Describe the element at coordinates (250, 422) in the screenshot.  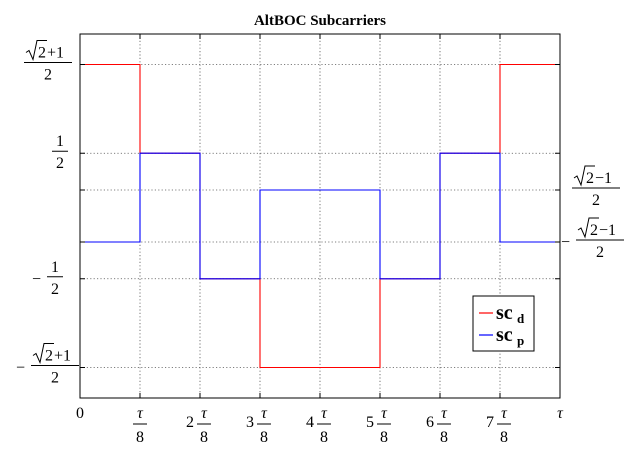
I see `x-tick-coefficient: 3` at that location.